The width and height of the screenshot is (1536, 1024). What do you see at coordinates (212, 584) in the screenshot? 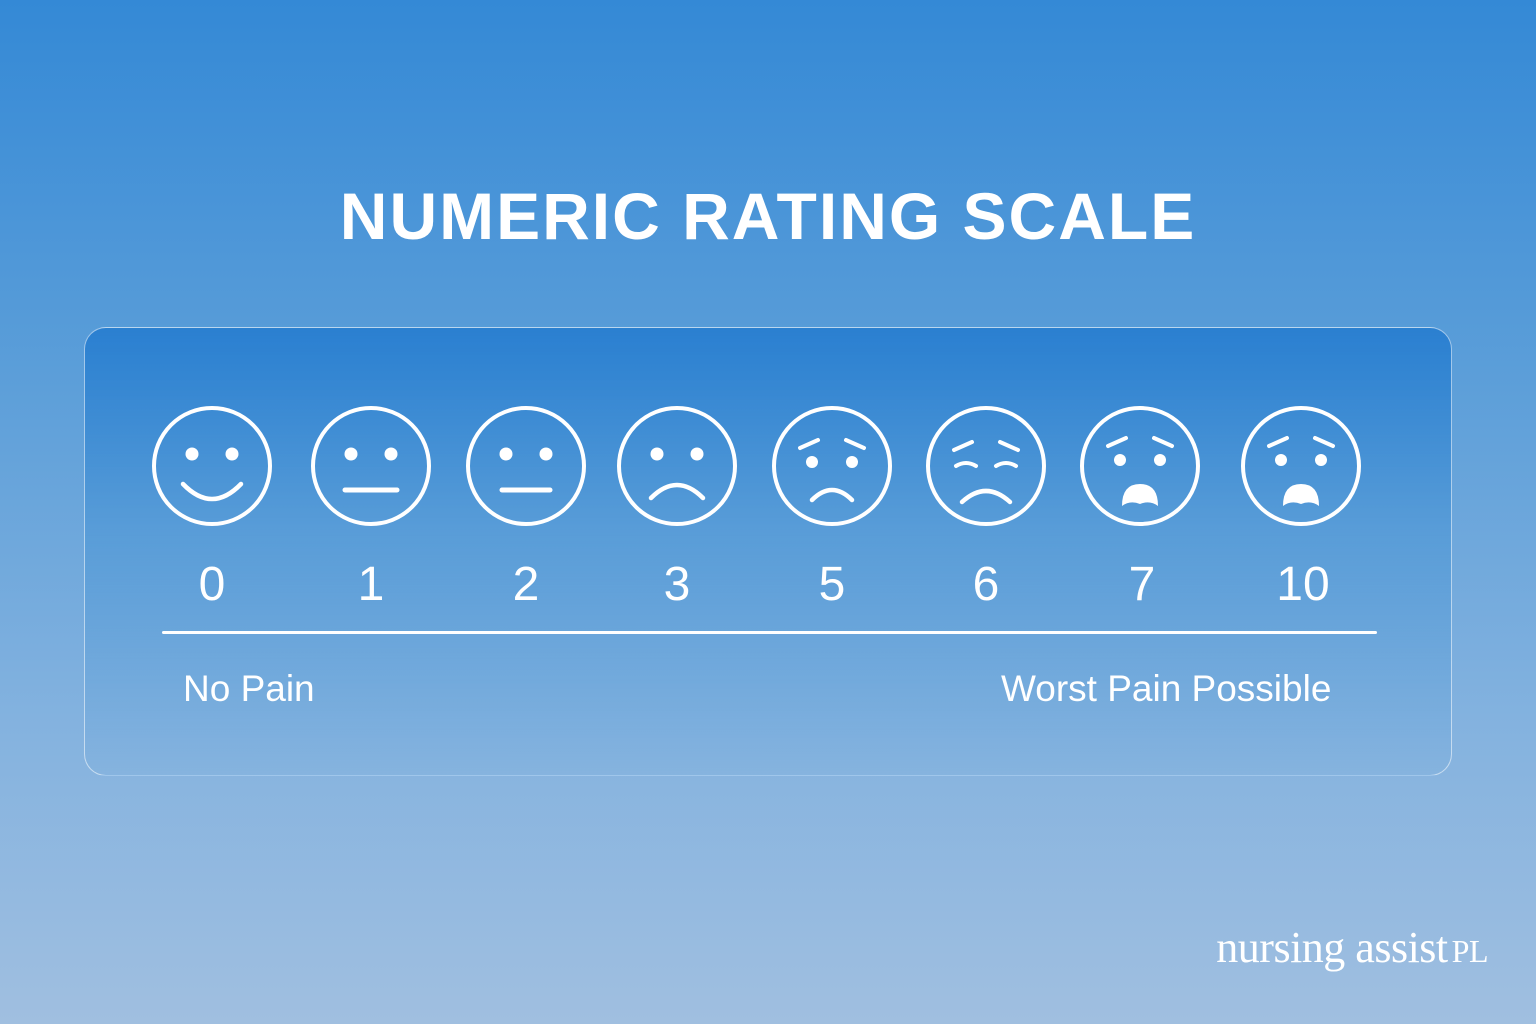
I see `scale-value-0: 0` at bounding box center [212, 584].